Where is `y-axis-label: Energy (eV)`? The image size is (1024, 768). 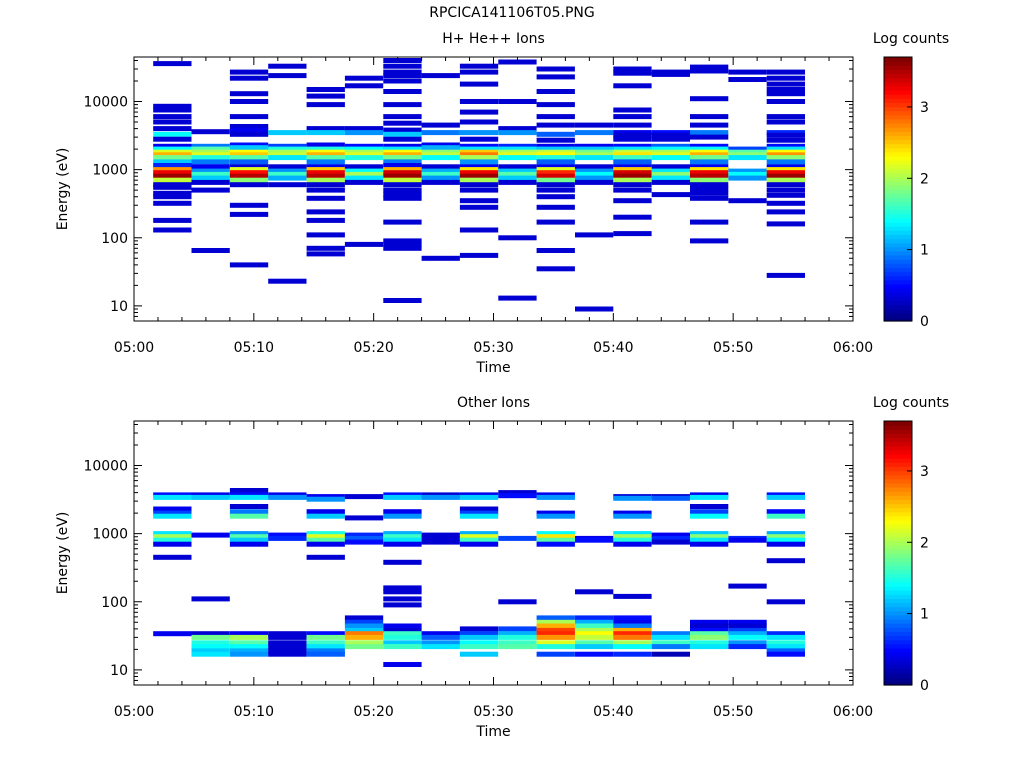 y-axis-label: Energy (eV) is located at coordinates (63, 553).